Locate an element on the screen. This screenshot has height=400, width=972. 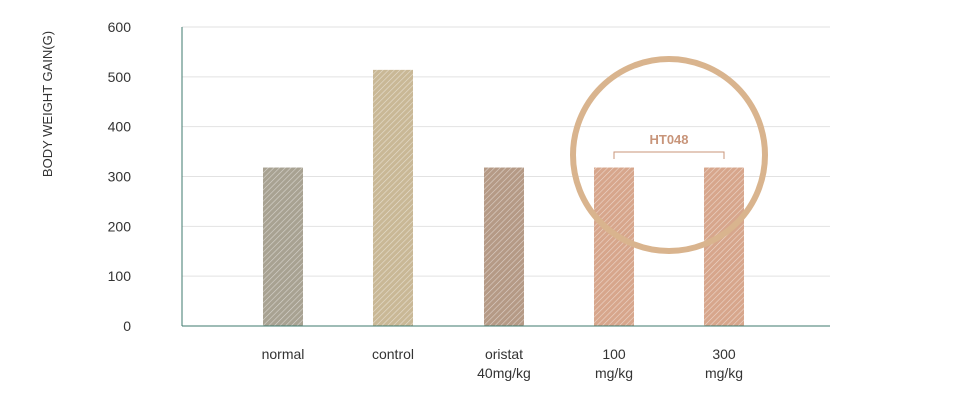
group-bracket is located at coordinates (669, 155).